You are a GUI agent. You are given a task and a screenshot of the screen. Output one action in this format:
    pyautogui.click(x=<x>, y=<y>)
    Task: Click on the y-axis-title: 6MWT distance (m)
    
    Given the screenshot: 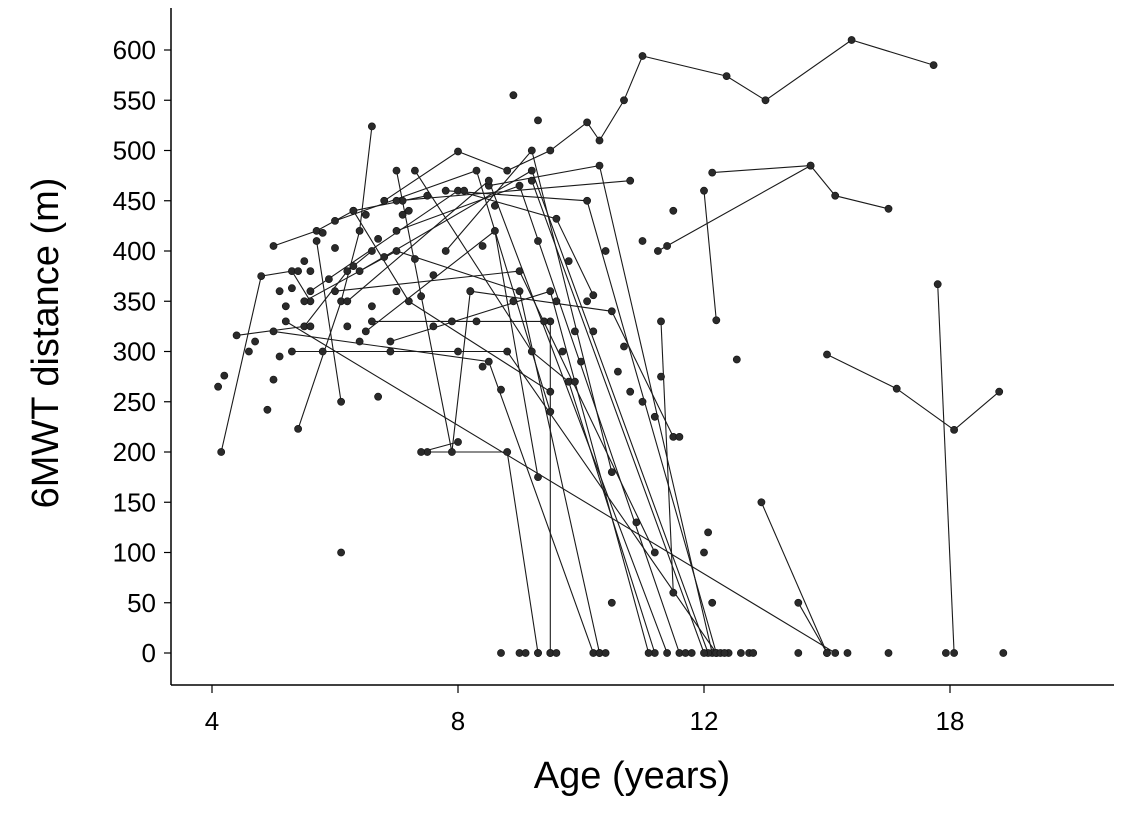 What is the action you would take?
    pyautogui.click(x=46, y=343)
    